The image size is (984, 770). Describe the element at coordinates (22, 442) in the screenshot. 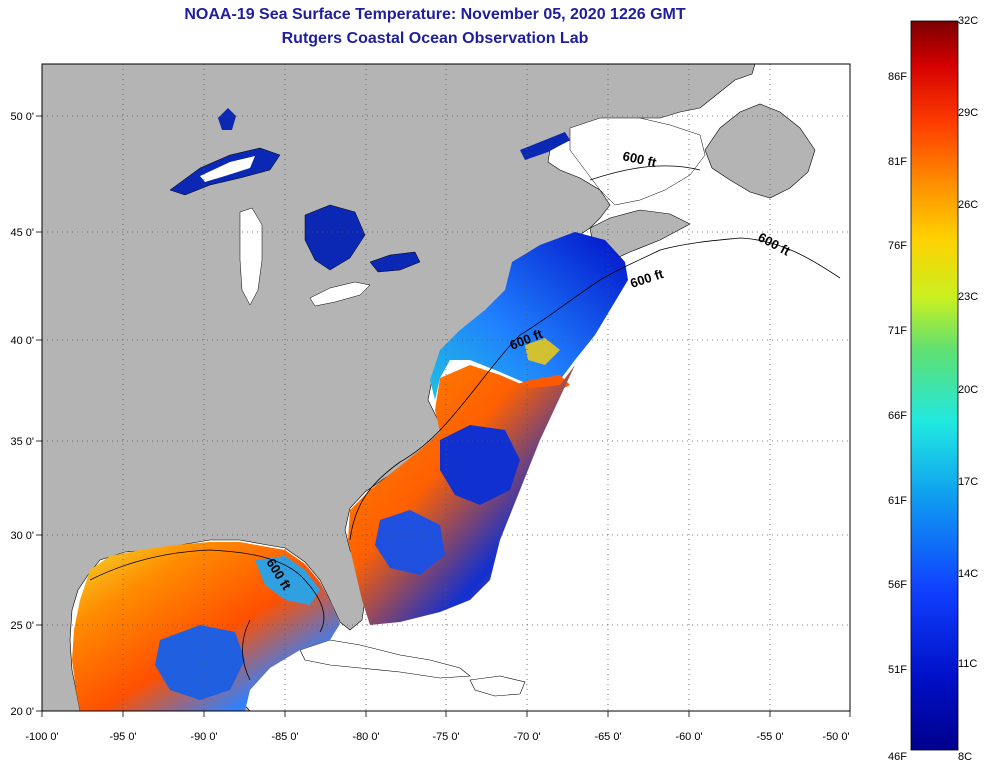

I see `latitude-label: 35 0'` at that location.